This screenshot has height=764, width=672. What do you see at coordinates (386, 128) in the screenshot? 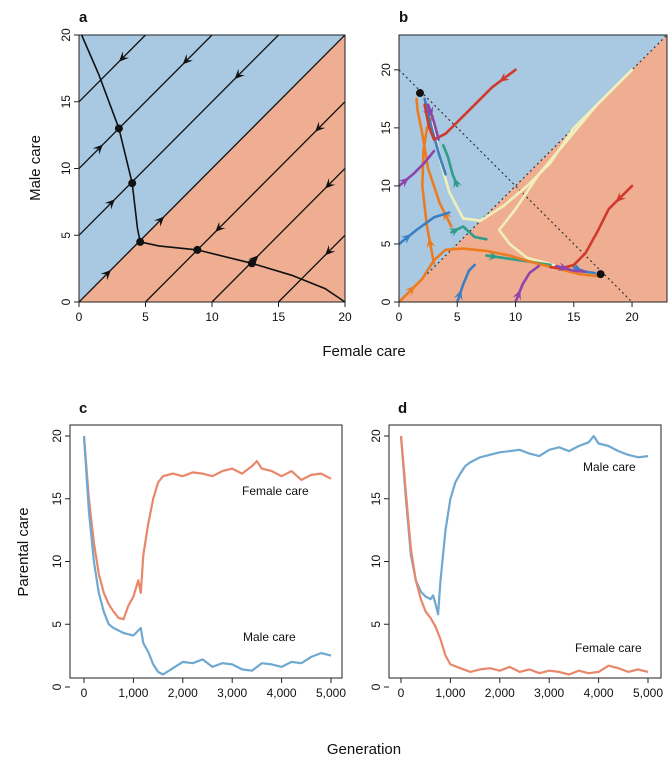
I see `panel-b-y-tick-label: 15` at bounding box center [386, 128].